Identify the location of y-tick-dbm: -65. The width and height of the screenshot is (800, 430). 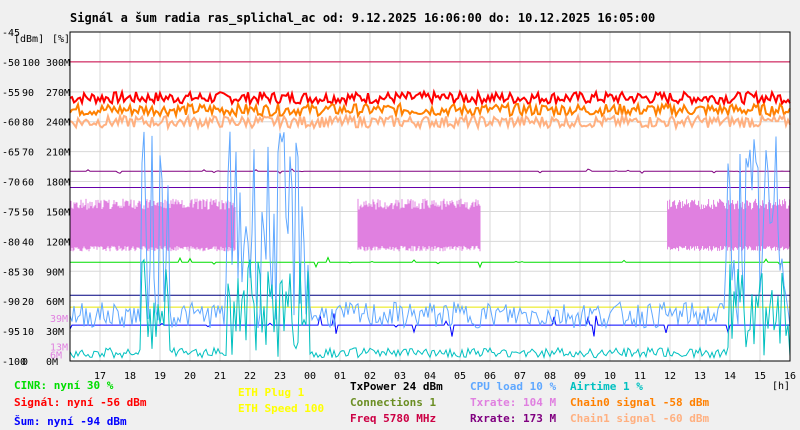
(11, 153).